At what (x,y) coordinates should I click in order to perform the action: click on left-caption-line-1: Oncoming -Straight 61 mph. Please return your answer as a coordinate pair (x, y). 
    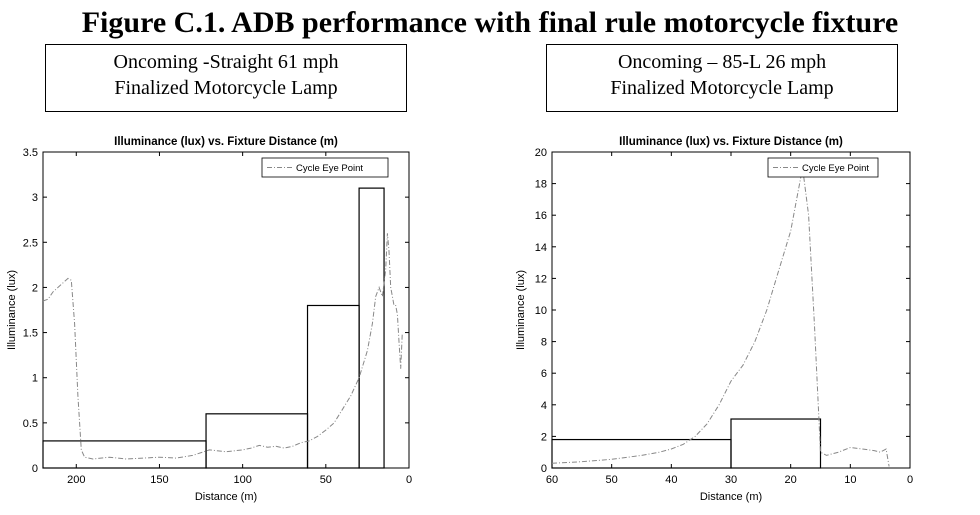
    Looking at the image, I should click on (226, 62).